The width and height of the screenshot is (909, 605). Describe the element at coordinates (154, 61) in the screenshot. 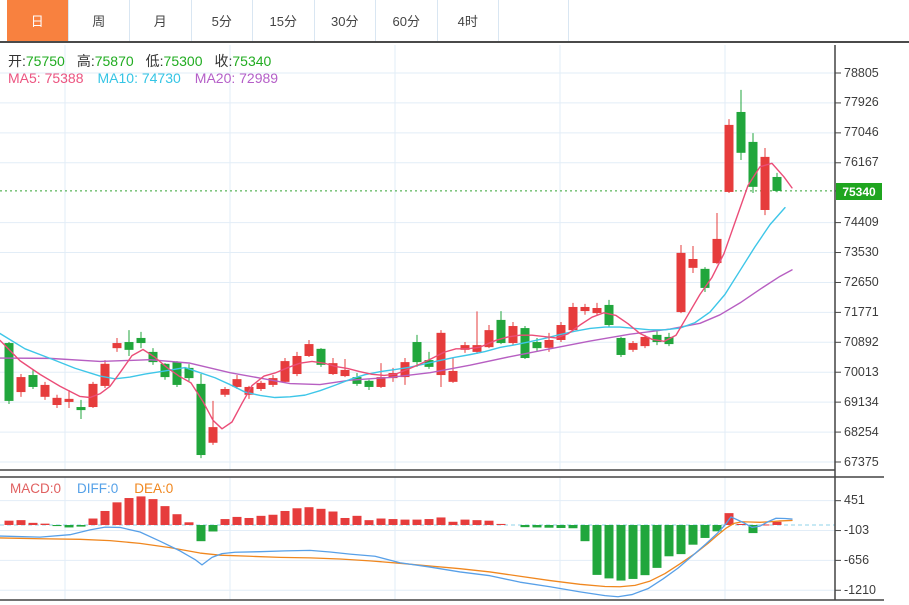

I see `ohlc-label: 低:` at that location.